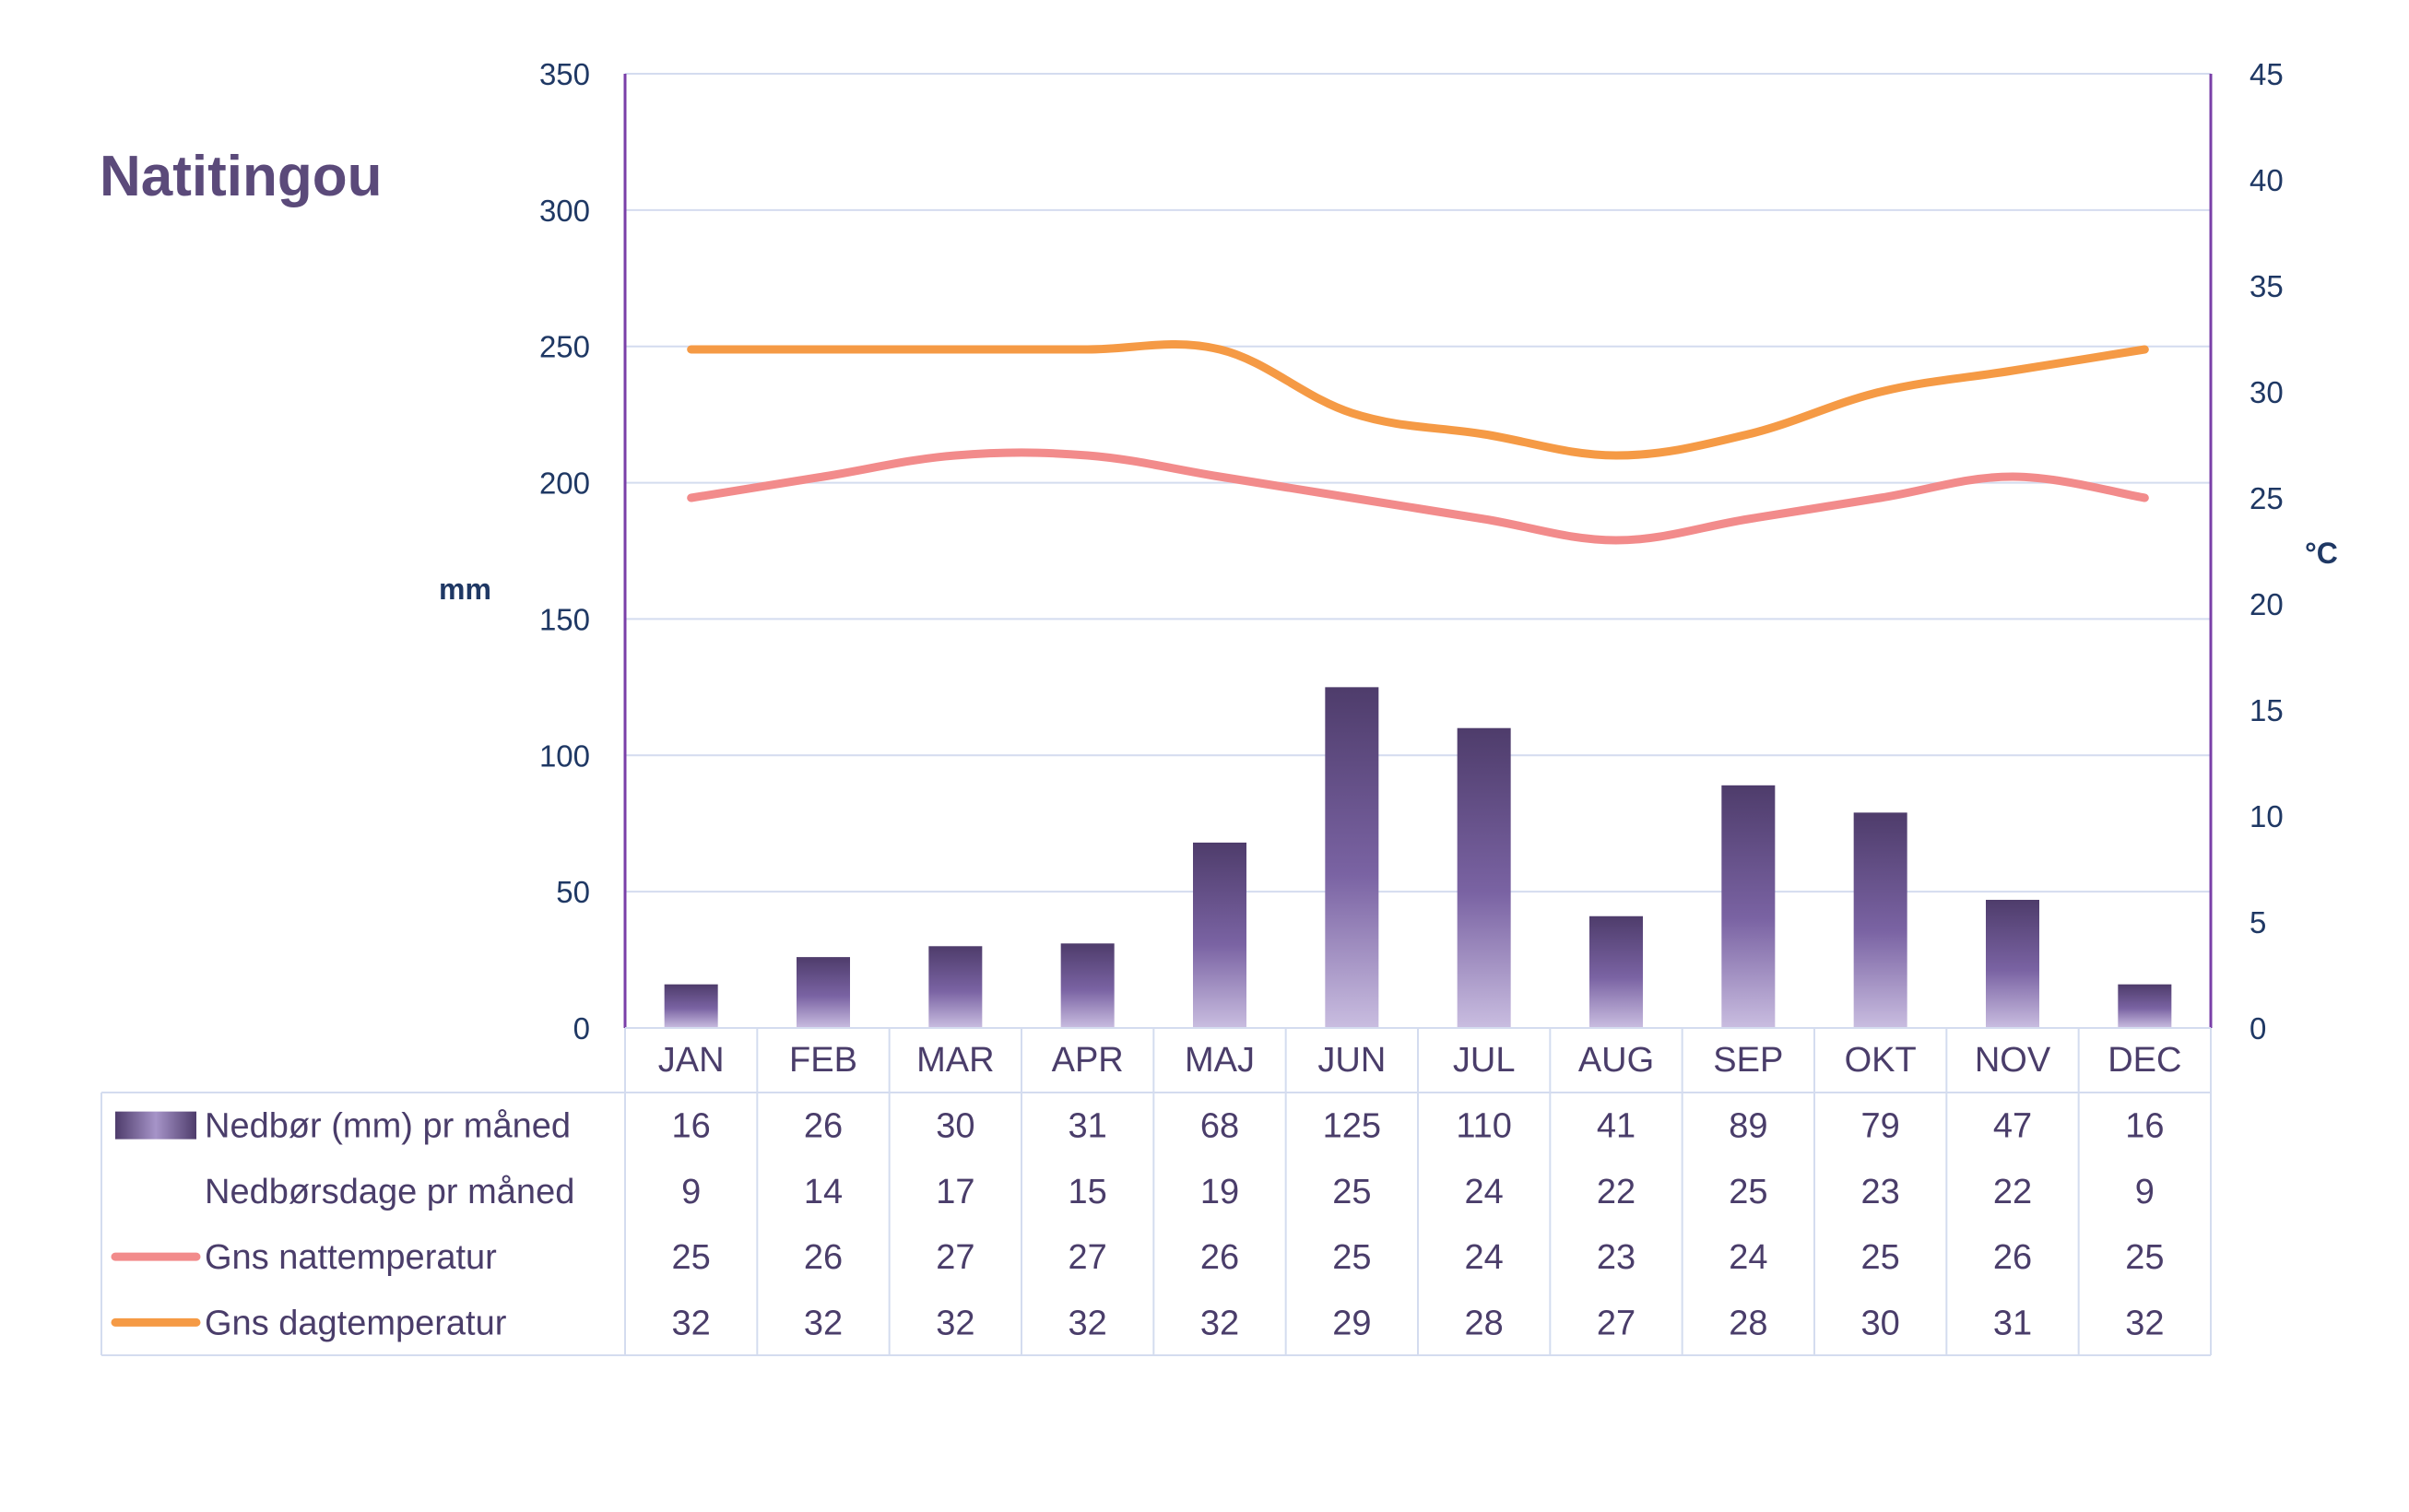 The height and width of the screenshot is (1512, 2409). I want to click on temperature-lines, so click(1418, 442).